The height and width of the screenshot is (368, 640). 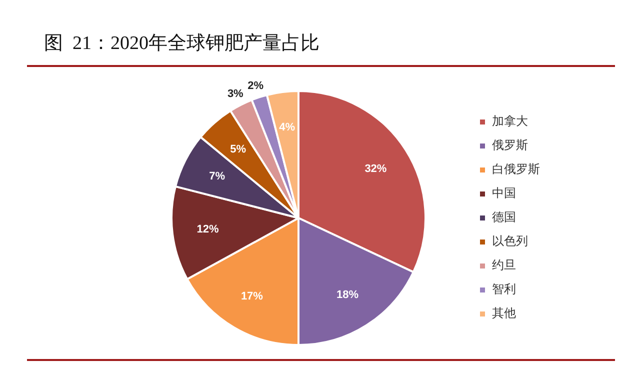 What do you see at coordinates (504, 289) in the screenshot?
I see `legend-label: 智利` at bounding box center [504, 289].